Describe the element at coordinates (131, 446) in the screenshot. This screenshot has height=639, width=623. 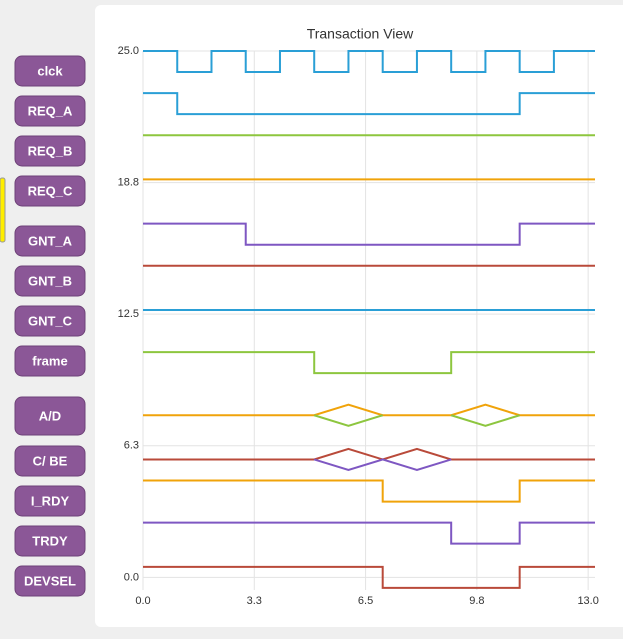
I see `y-tick-label: 6.3` at that location.